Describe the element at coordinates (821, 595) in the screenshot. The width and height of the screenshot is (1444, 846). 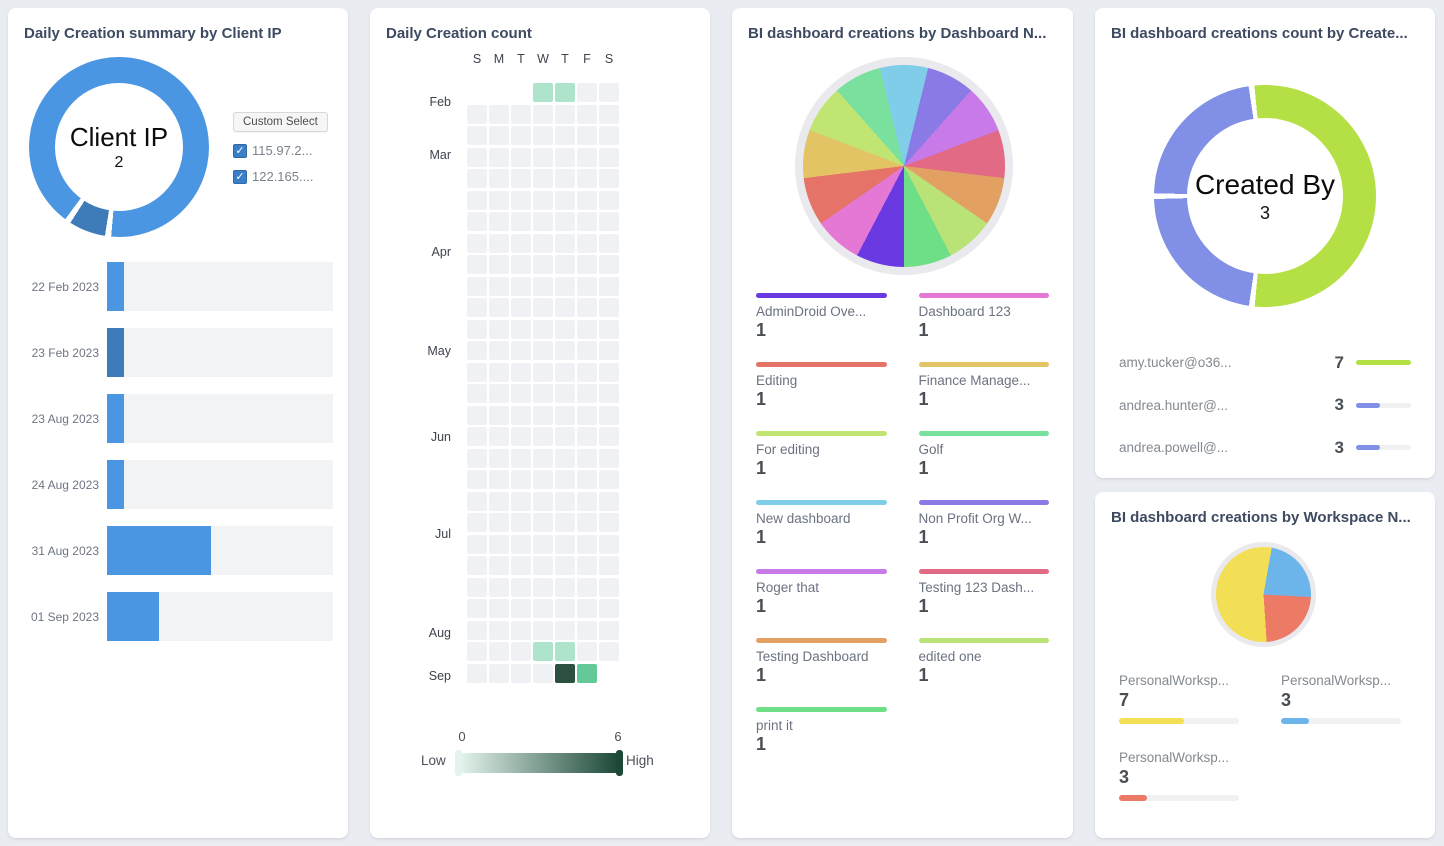
I see `legend-item: Roger that 1` at that location.